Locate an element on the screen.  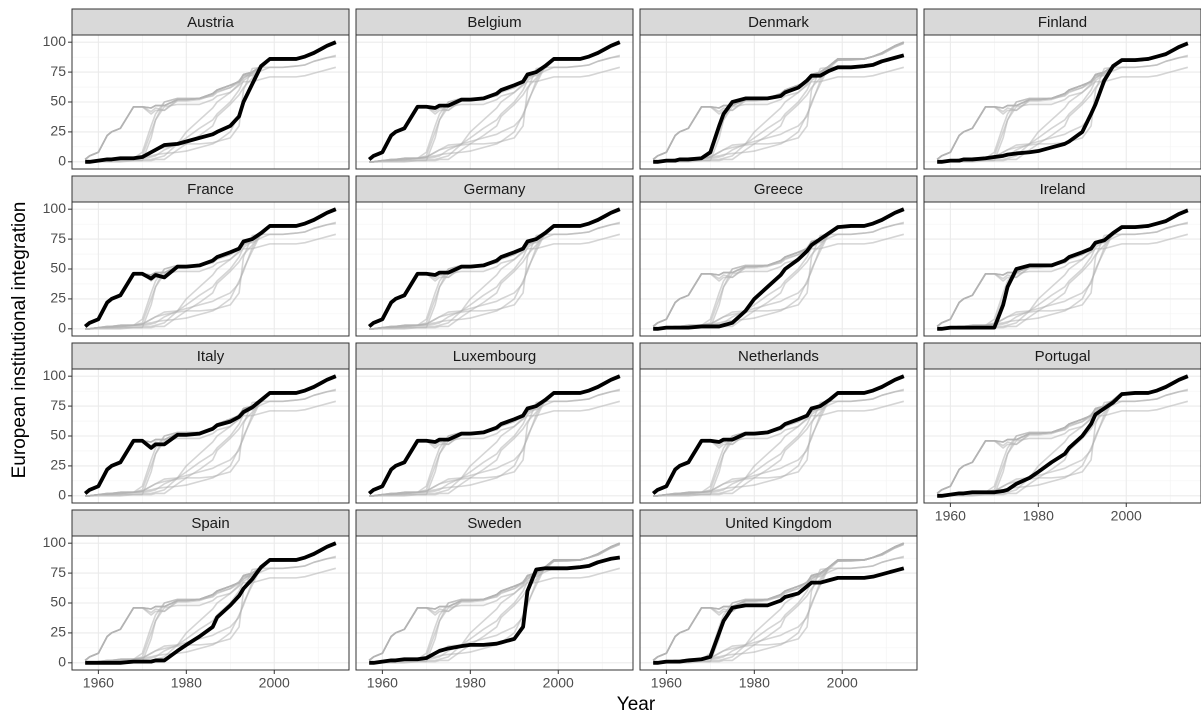
panel-title: Ireland is located at coordinates (1063, 189).